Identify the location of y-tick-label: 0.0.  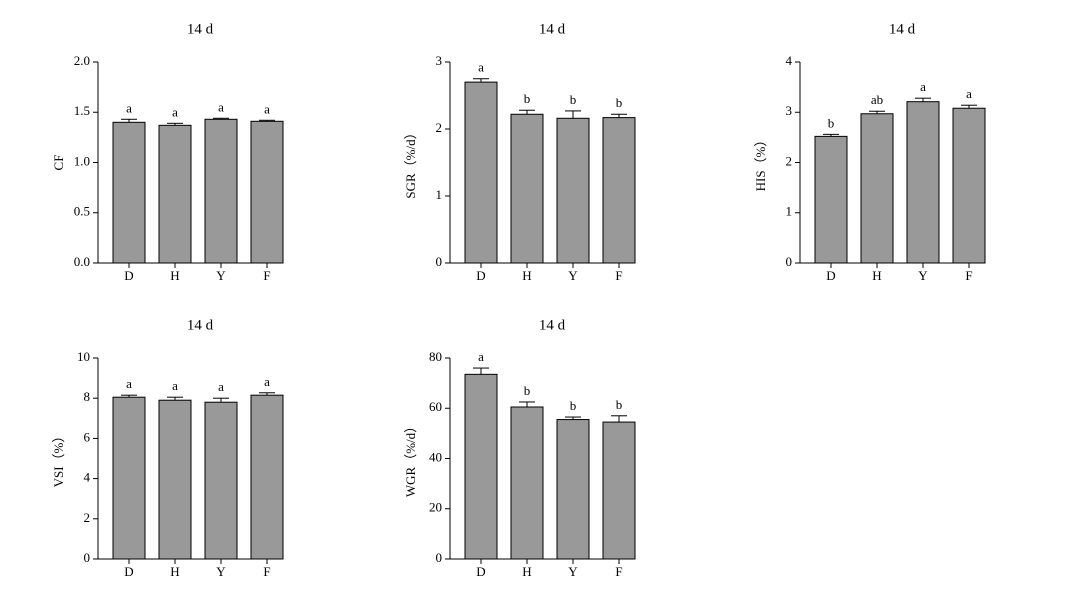
(82, 261).